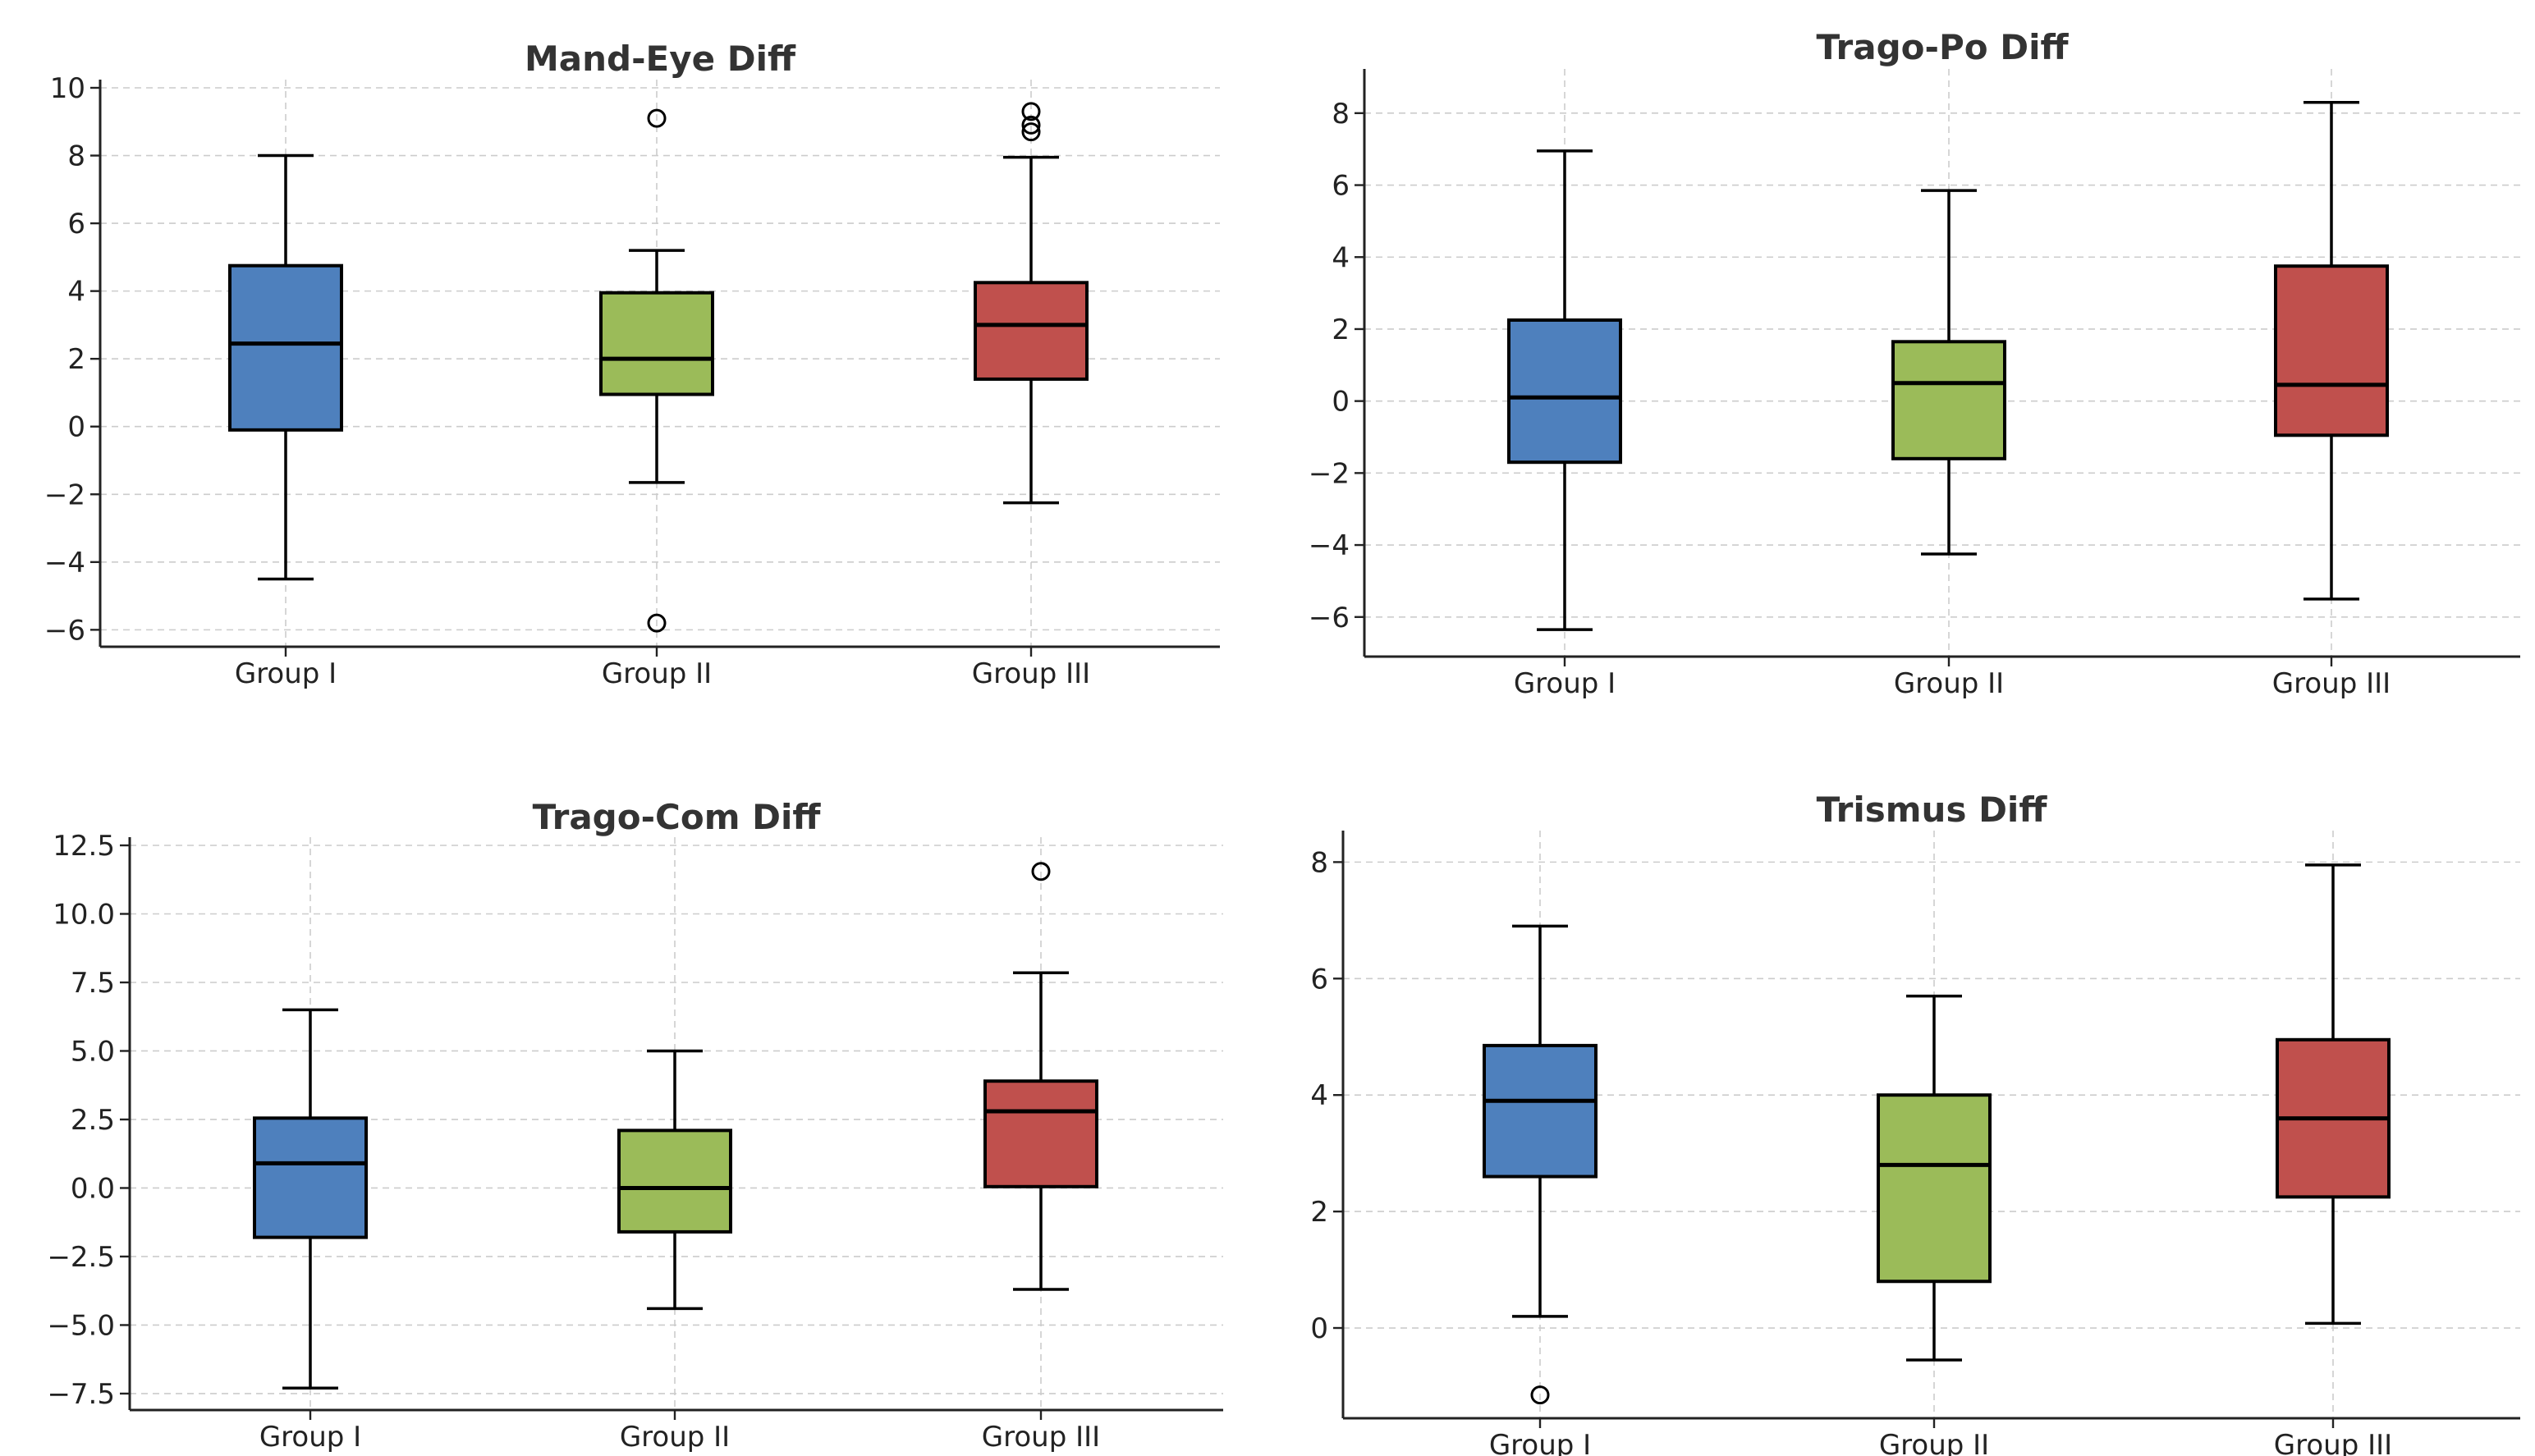  Describe the element at coordinates (67, 88) in the screenshot. I see `mand-eye-diff-y-tick-label: 10` at that location.